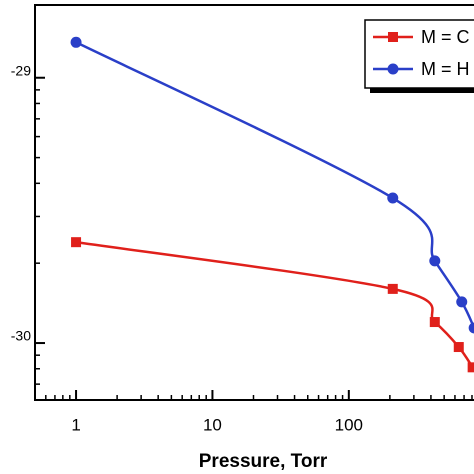 The height and width of the screenshot is (474, 474). Describe the element at coordinates (349, 424) in the screenshot. I see `x-tick-label: 100` at that location.